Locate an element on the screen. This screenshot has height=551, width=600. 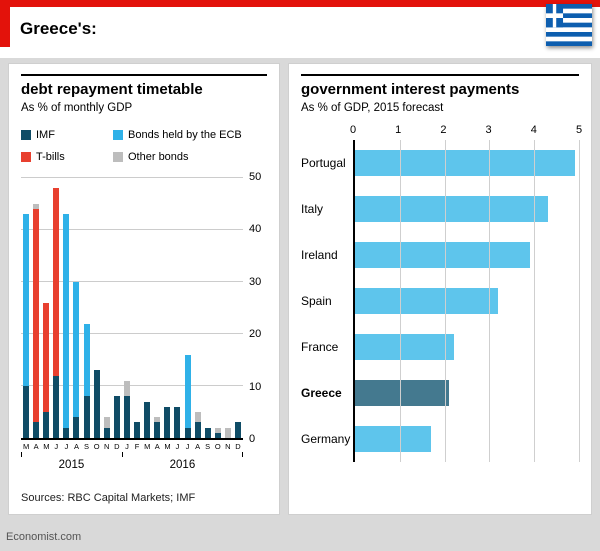
legend-item: Other bonds is located at coordinates (190, 157).